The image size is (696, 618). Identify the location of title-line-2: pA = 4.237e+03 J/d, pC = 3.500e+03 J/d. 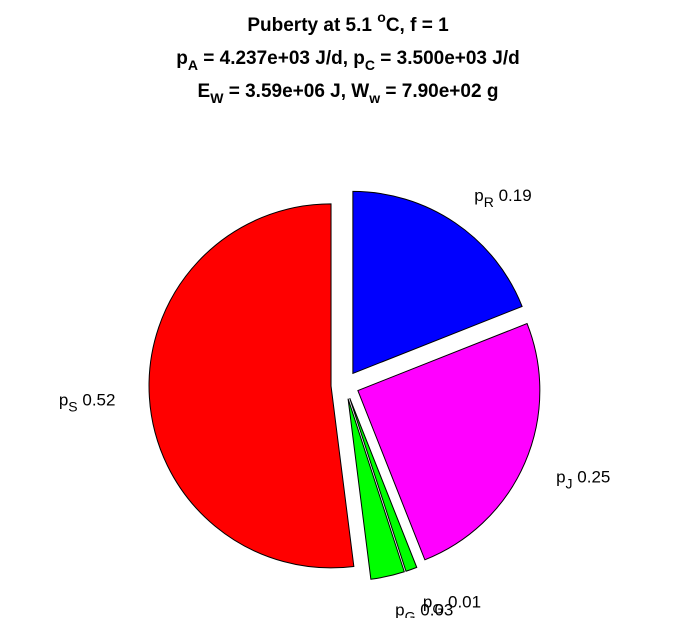
(347, 60).